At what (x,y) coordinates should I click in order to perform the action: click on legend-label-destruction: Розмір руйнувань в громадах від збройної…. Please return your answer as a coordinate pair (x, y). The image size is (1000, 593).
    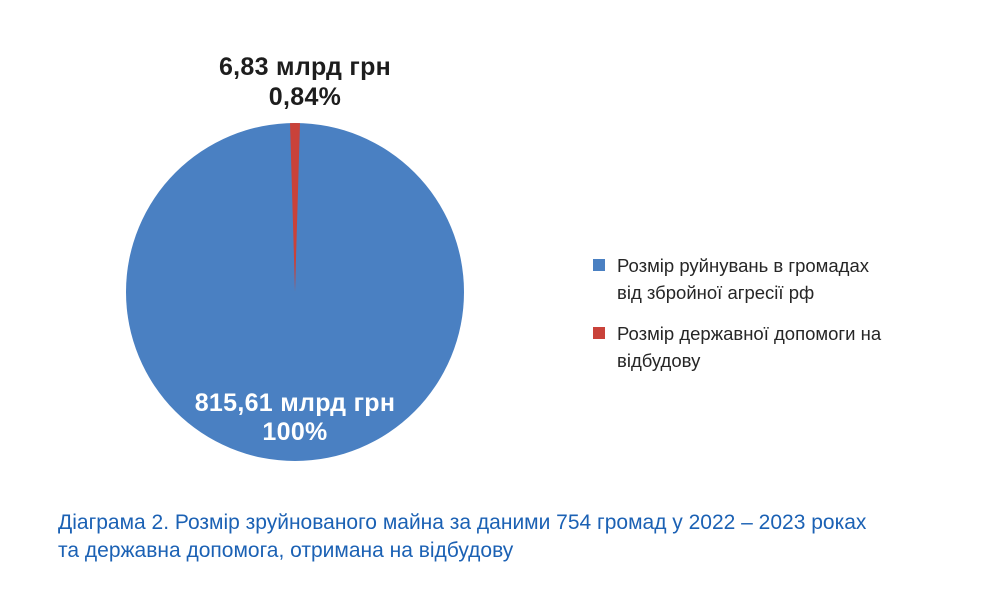
    Looking at the image, I should click on (743, 279).